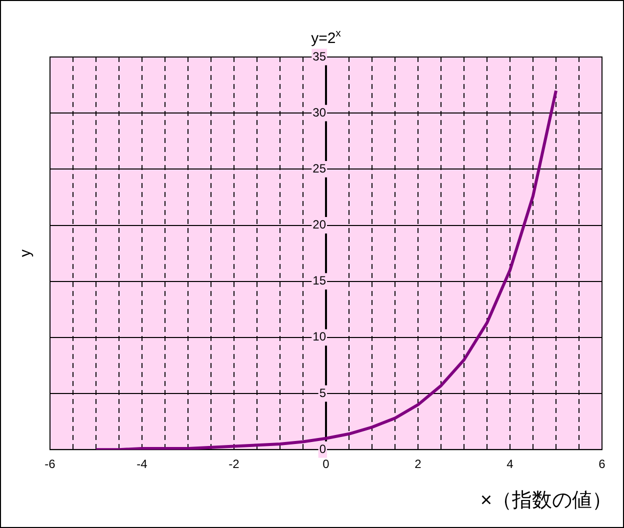 The width and height of the screenshot is (624, 528). Describe the element at coordinates (25, 253) in the screenshot. I see `y-axis-title: y` at that location.